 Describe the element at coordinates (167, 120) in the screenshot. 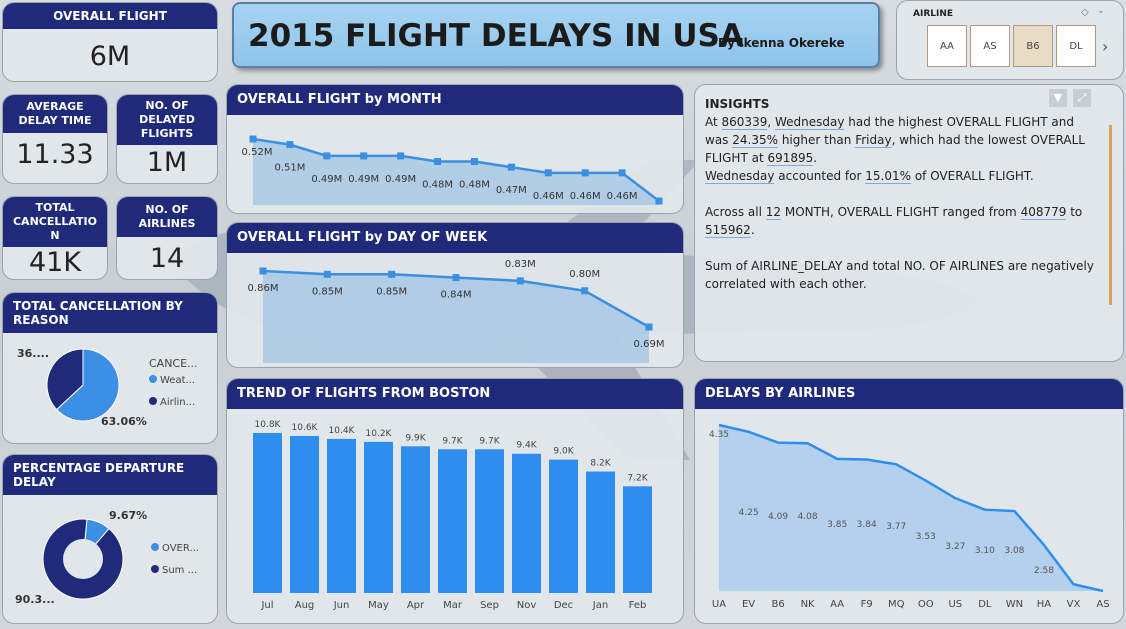

I see `delayed-flights-label: NO. OF DELAYED FLIGHTS` at that location.